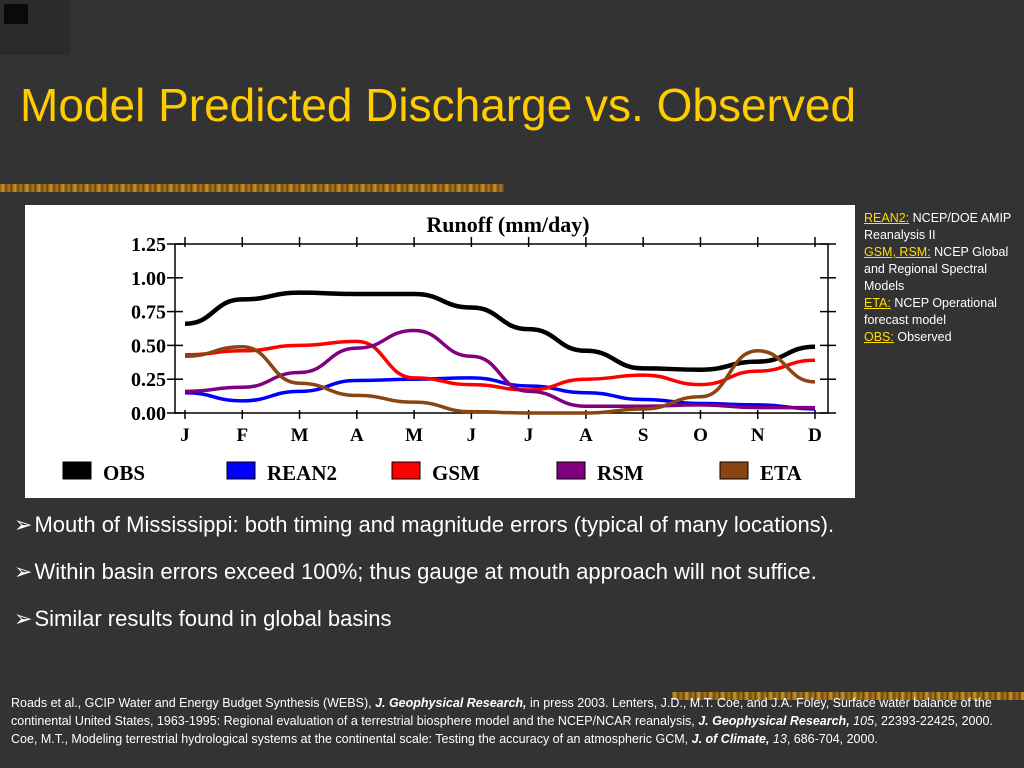 This screenshot has width=1024, height=768. What do you see at coordinates (734, 470) in the screenshot?
I see `legend-swatch-eta` at bounding box center [734, 470].